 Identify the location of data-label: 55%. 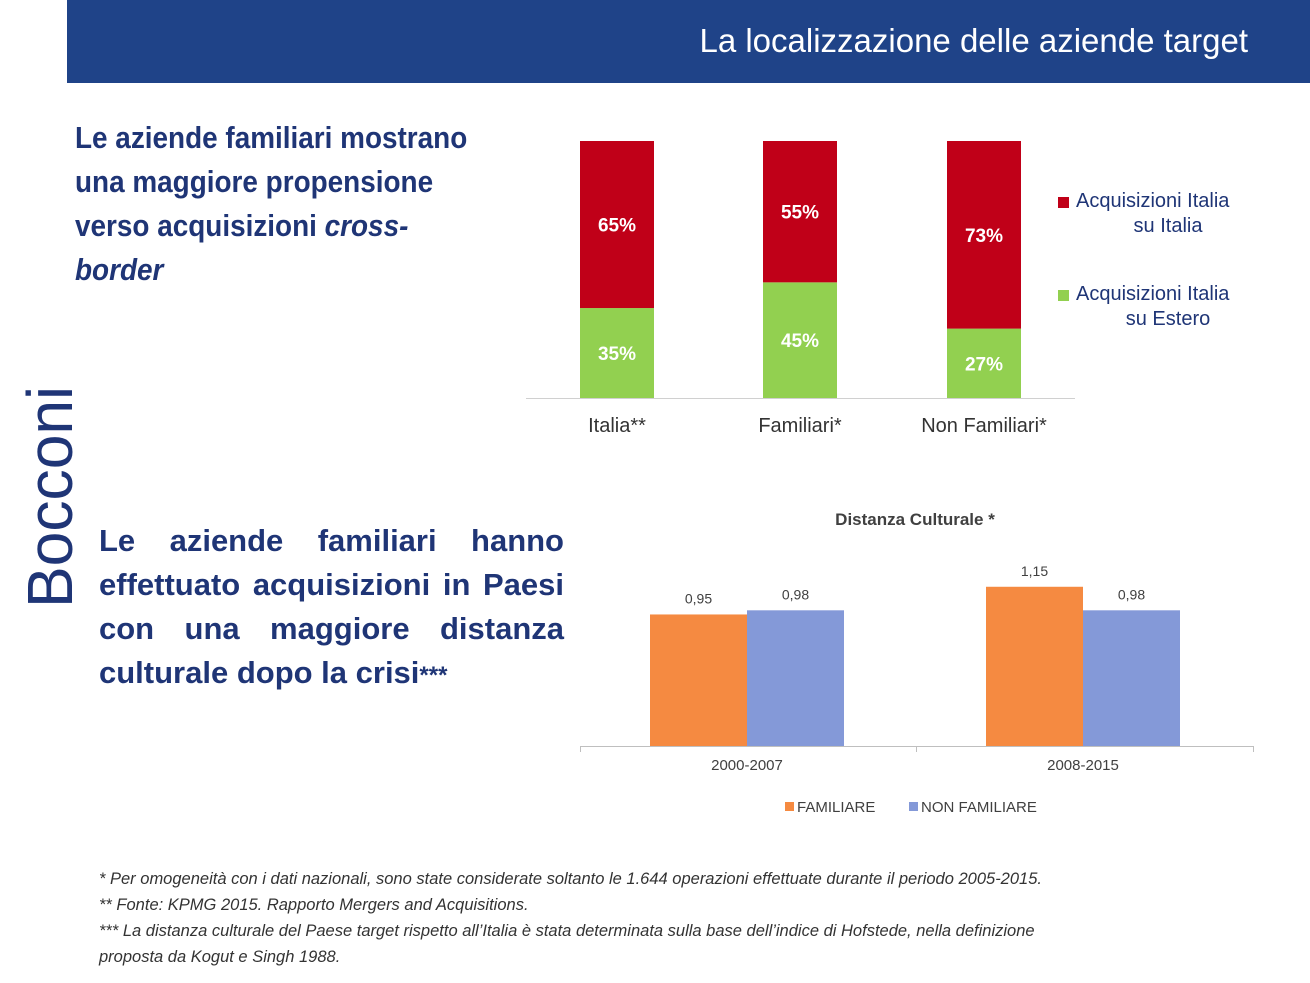
(800, 213).